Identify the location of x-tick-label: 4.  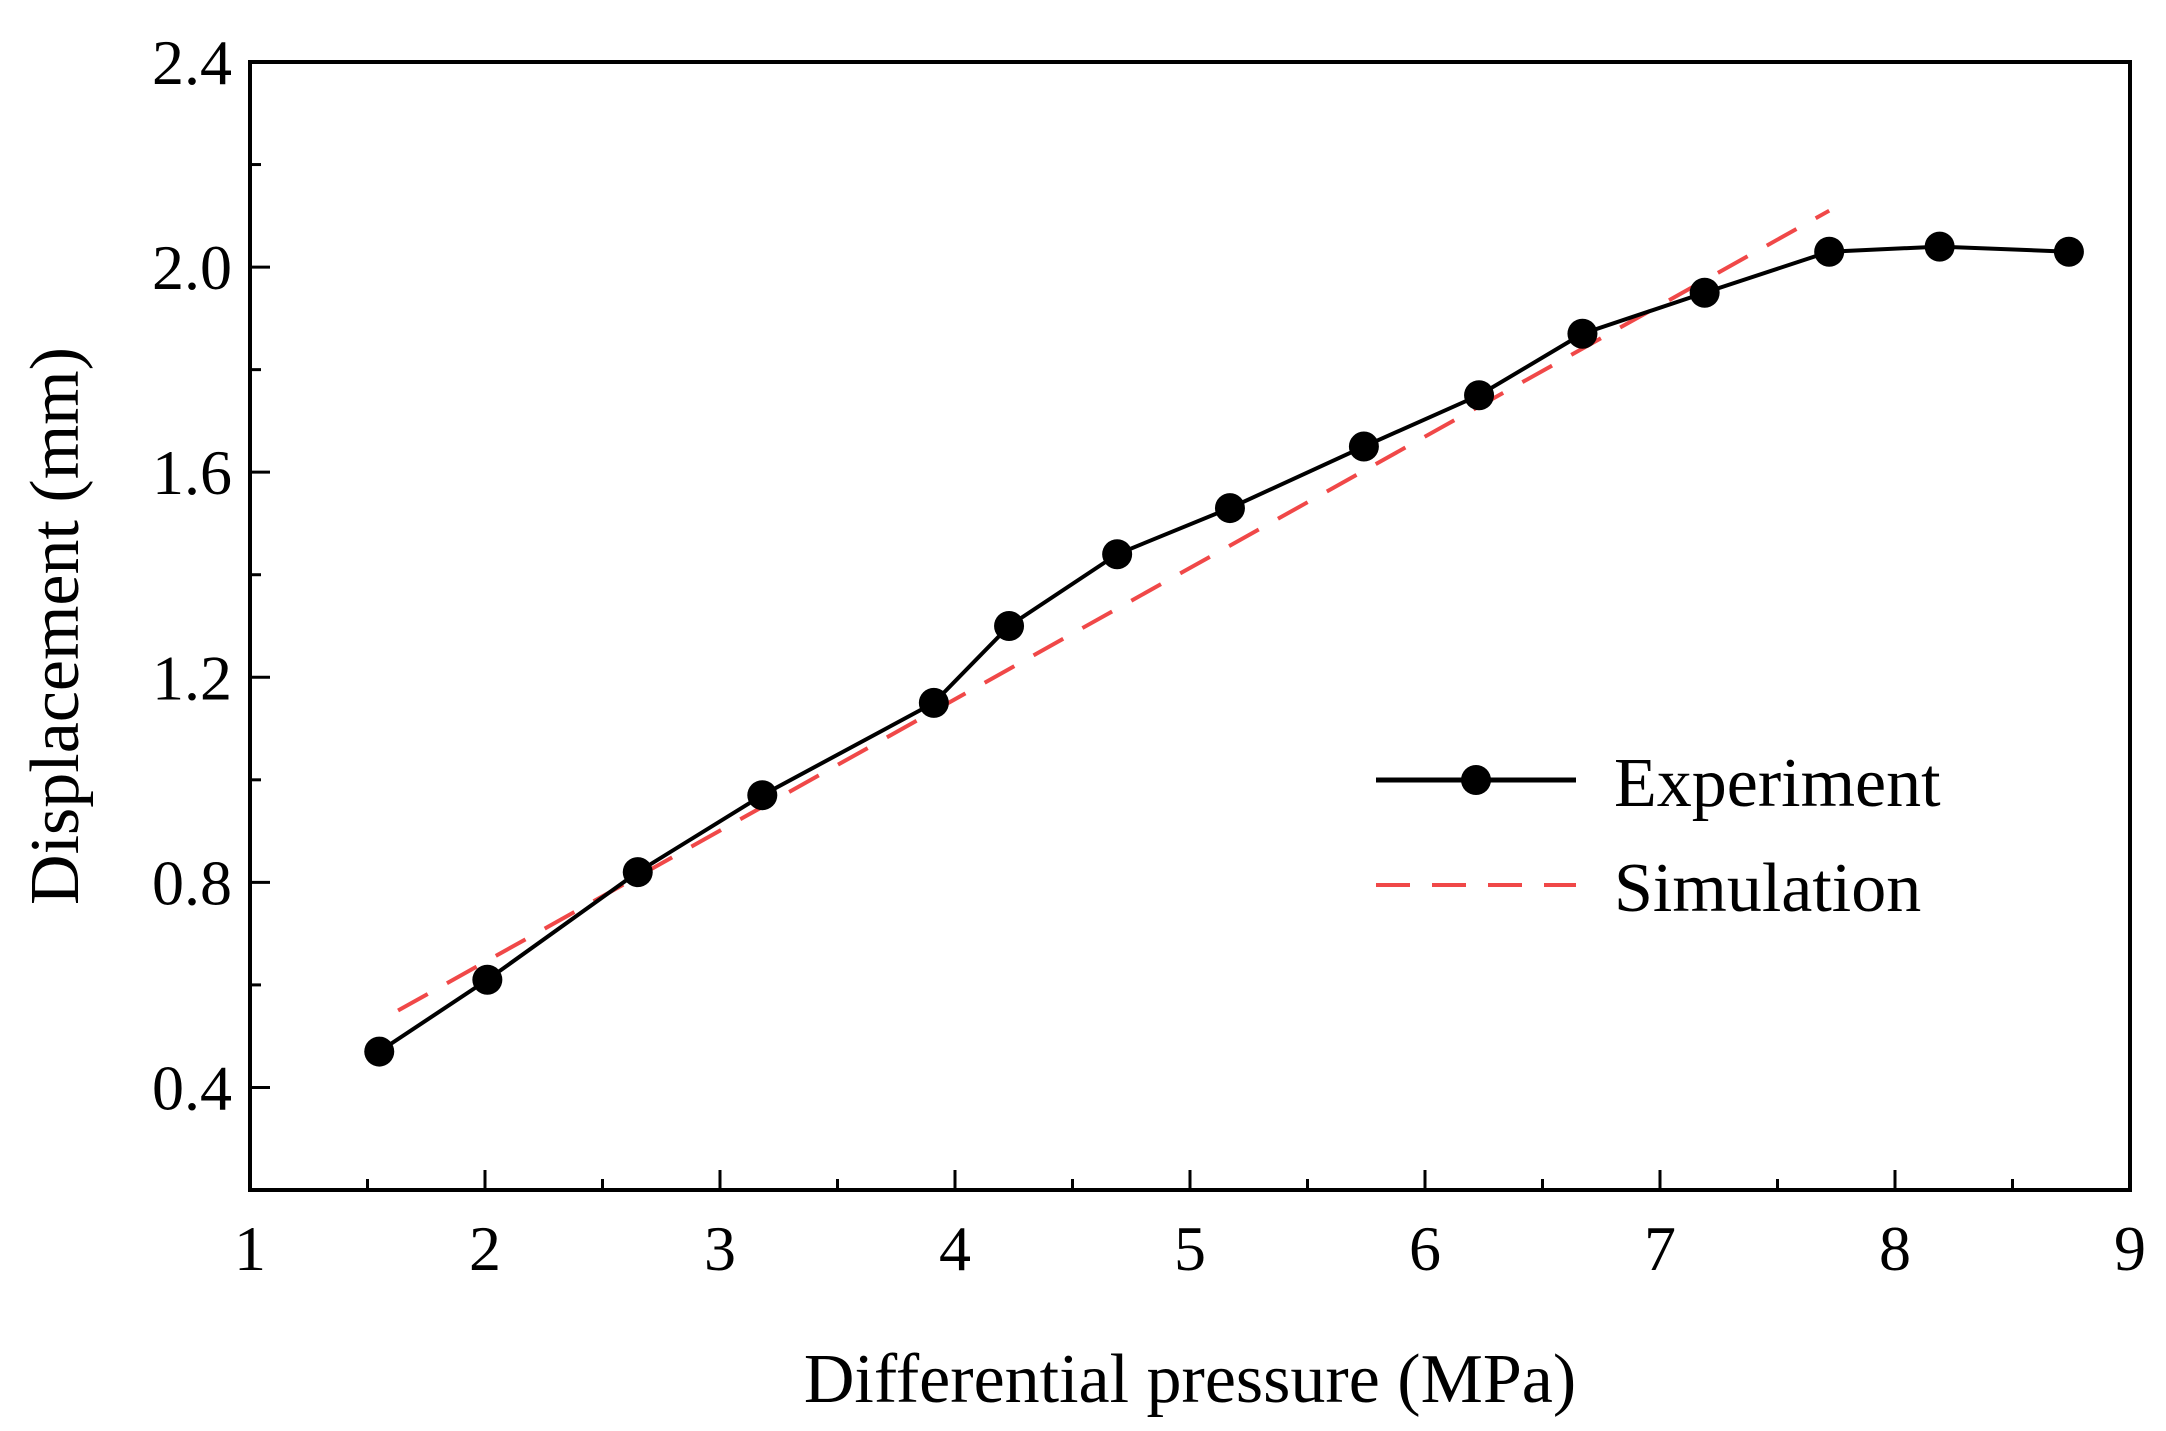
(955, 1248).